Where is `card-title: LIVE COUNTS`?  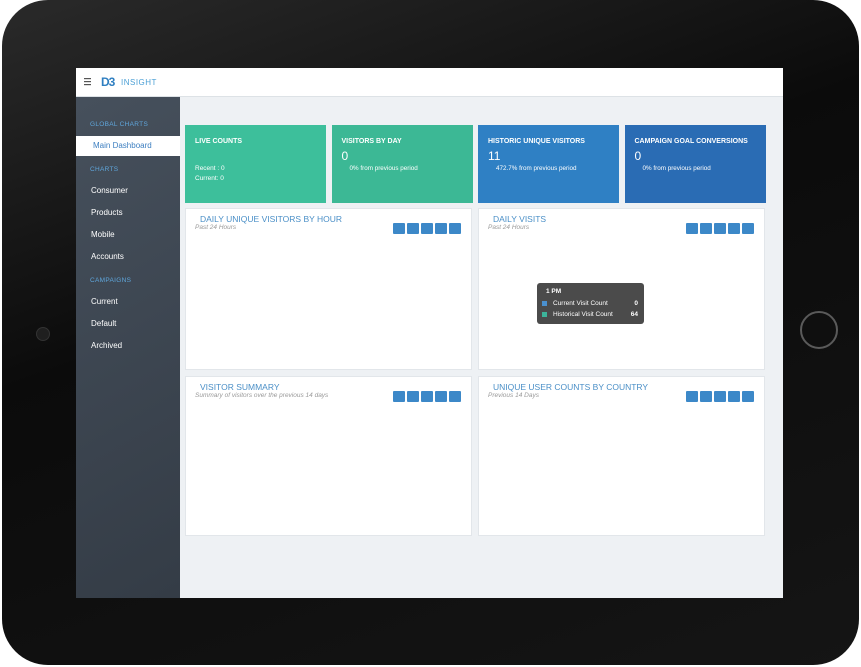 card-title: LIVE COUNTS is located at coordinates (219, 141).